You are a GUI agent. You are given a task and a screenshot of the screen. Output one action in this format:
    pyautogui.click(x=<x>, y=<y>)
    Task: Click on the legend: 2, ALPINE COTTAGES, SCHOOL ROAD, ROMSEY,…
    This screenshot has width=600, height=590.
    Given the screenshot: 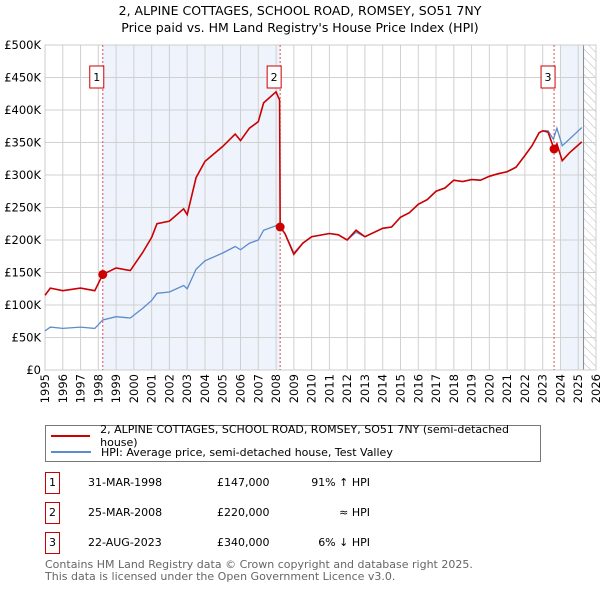 What is the action you would take?
    pyautogui.click(x=293, y=442)
    